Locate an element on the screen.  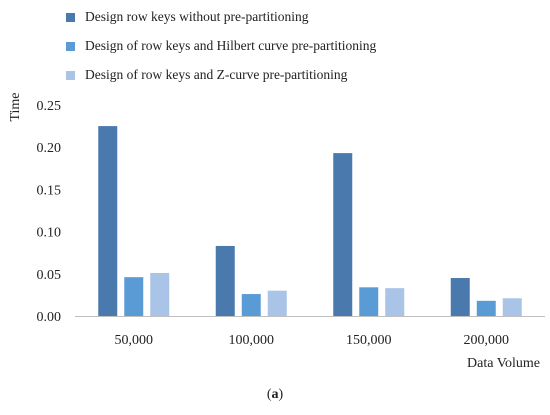
y-tick-label: 0.10 is located at coordinates (49, 233).